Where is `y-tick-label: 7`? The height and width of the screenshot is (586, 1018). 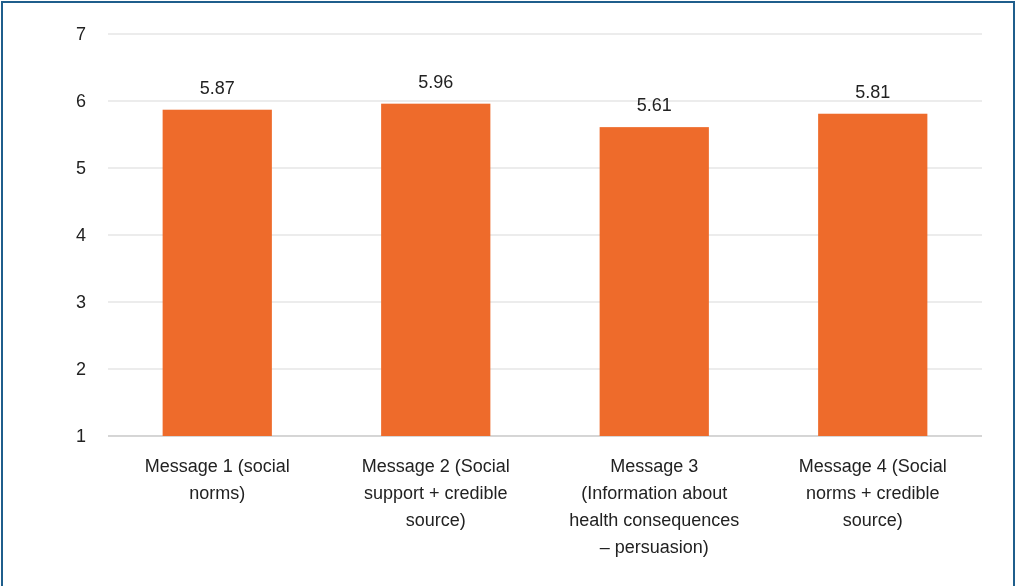 y-tick-label: 7 is located at coordinates (80, 34).